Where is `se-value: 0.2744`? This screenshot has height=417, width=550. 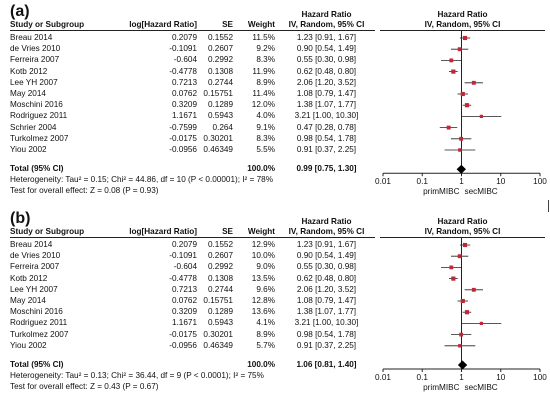 se-value: 0.2744 is located at coordinates (220, 82).